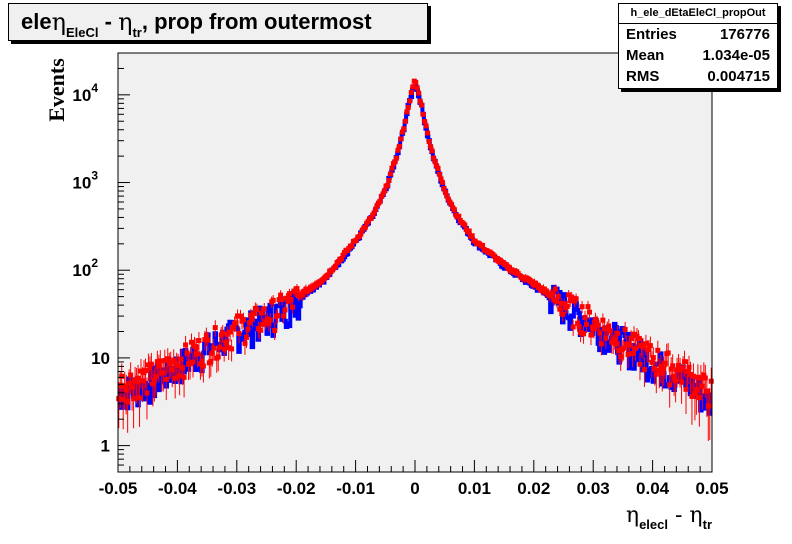 The width and height of the screenshot is (792, 544). What do you see at coordinates (137, 32) in the screenshot?
I see `title-sub-2: tr` at bounding box center [137, 32].